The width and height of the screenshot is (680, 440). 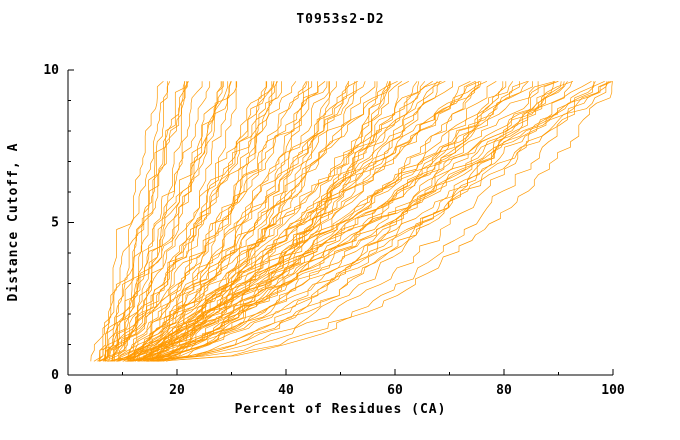 I want to click on svg-text: 60, so click(x=395, y=390).